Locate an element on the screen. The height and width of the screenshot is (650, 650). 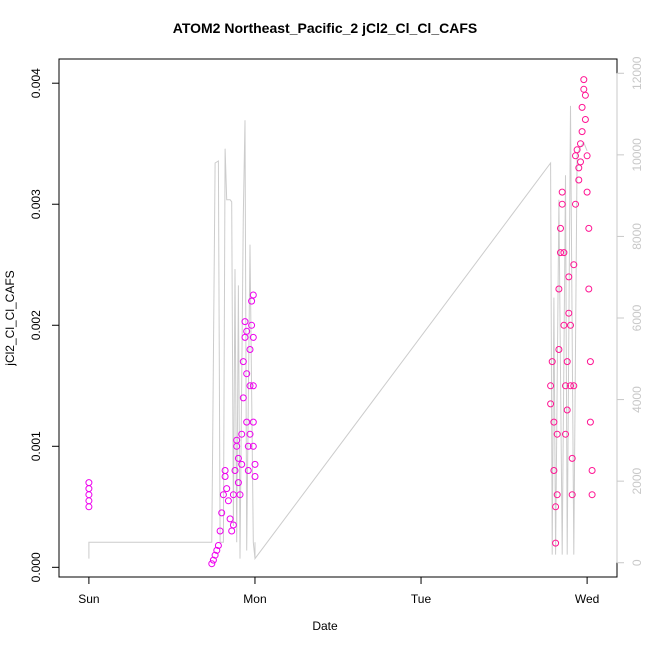
y-right-tick-label: 12000 is located at coordinates (637, 73).